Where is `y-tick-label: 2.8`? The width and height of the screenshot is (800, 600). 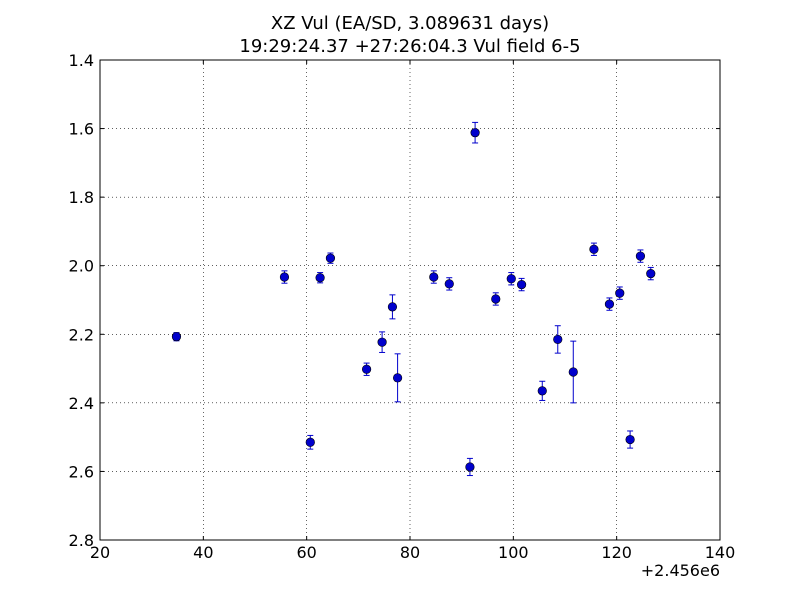
y-tick-label: 2.8 is located at coordinates (81, 540).